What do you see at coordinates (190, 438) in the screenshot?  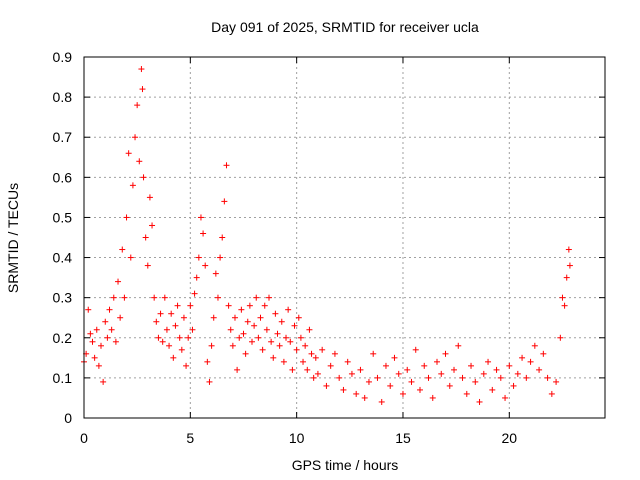 I see `x-tick-label: 5` at bounding box center [190, 438].